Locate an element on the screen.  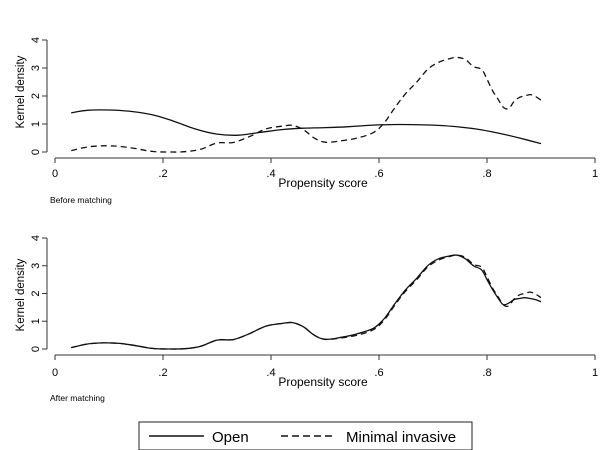
x-tick-label-after: 0 is located at coordinates (55, 373).